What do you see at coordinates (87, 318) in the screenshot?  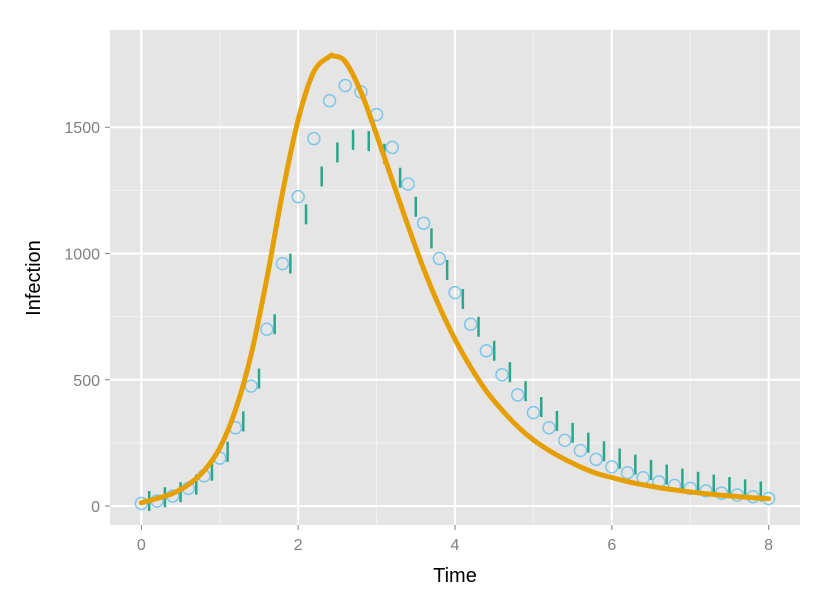 I see `y-axis: 0 500 1000 1500` at bounding box center [87, 318].